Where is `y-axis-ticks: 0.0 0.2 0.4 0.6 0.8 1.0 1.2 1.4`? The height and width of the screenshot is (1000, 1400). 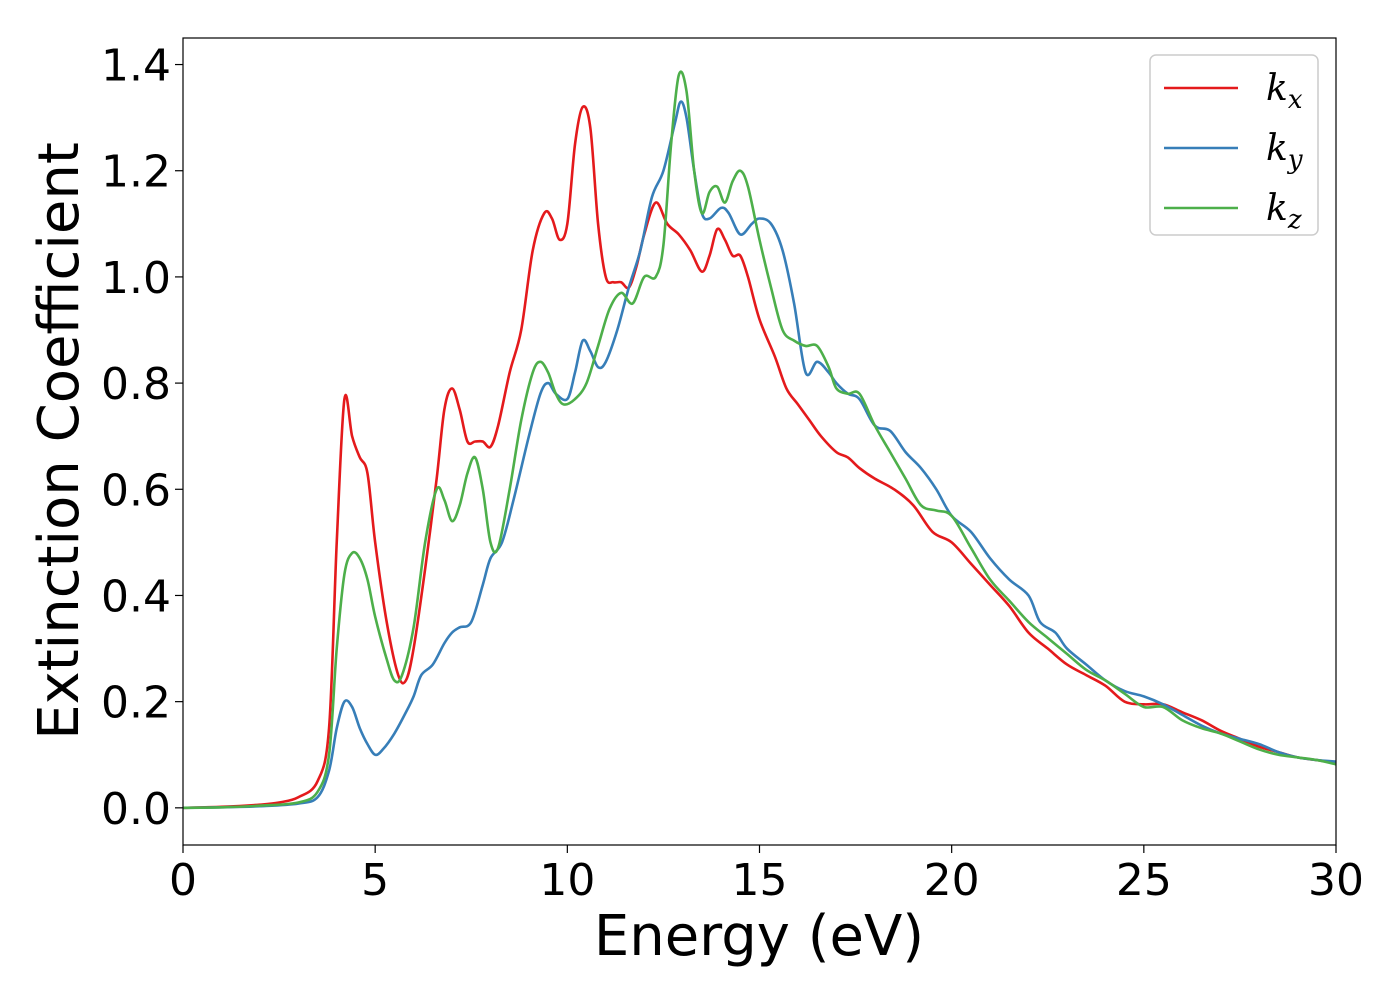 y-axis-ticks: 0.0 0.2 0.4 0.6 0.8 1.0 1.2 1.4 is located at coordinates (142, 438).